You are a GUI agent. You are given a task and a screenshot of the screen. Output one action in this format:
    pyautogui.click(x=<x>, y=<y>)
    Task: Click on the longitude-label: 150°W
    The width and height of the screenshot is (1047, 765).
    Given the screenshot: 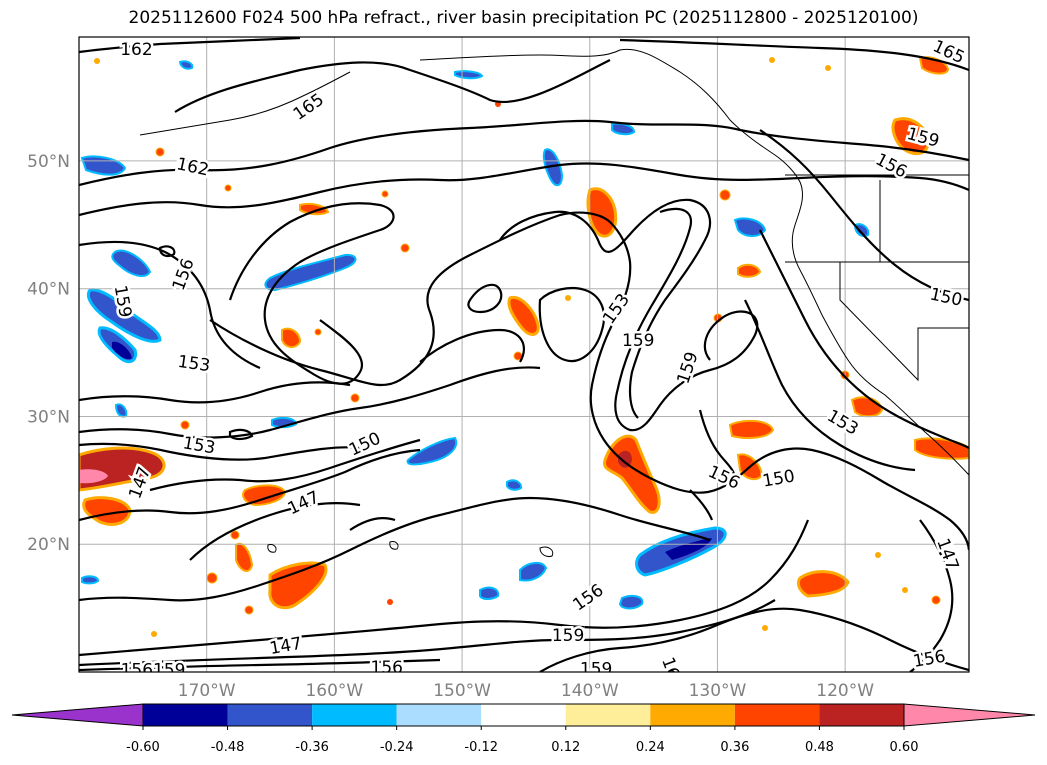 What is the action you would take?
    pyautogui.click(x=462, y=691)
    